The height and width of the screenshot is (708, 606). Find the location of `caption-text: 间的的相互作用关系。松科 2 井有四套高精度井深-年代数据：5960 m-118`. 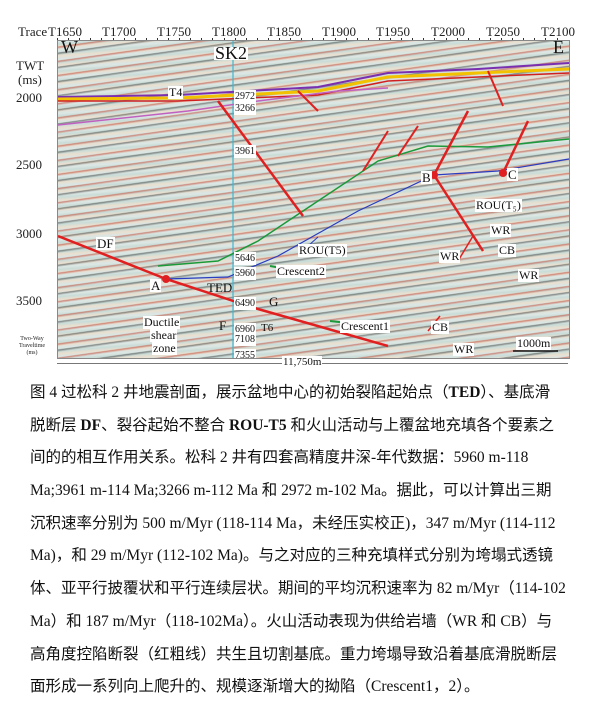

caption-text: 间的的相互作用关系。松科 2 井有四套高精度井深-年代数据：5960 m-118 is located at coordinates (279, 458).